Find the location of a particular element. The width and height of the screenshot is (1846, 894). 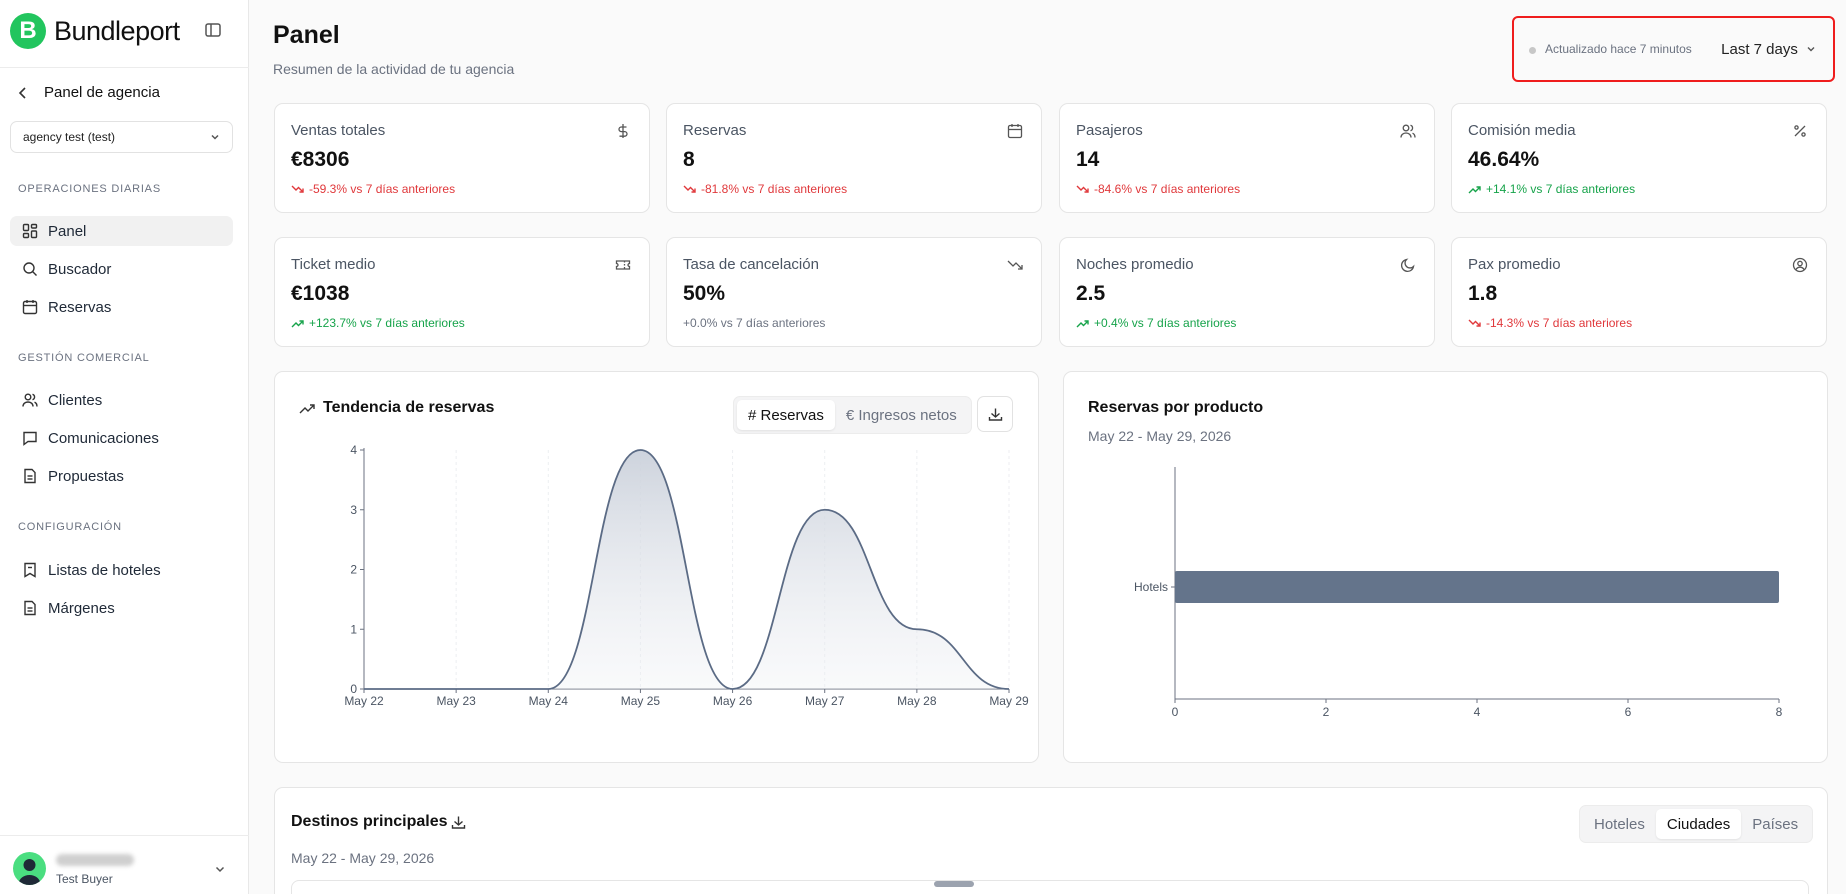

kpi-delta-text: -81.8% vs 7 días anteriores is located at coordinates (774, 189).